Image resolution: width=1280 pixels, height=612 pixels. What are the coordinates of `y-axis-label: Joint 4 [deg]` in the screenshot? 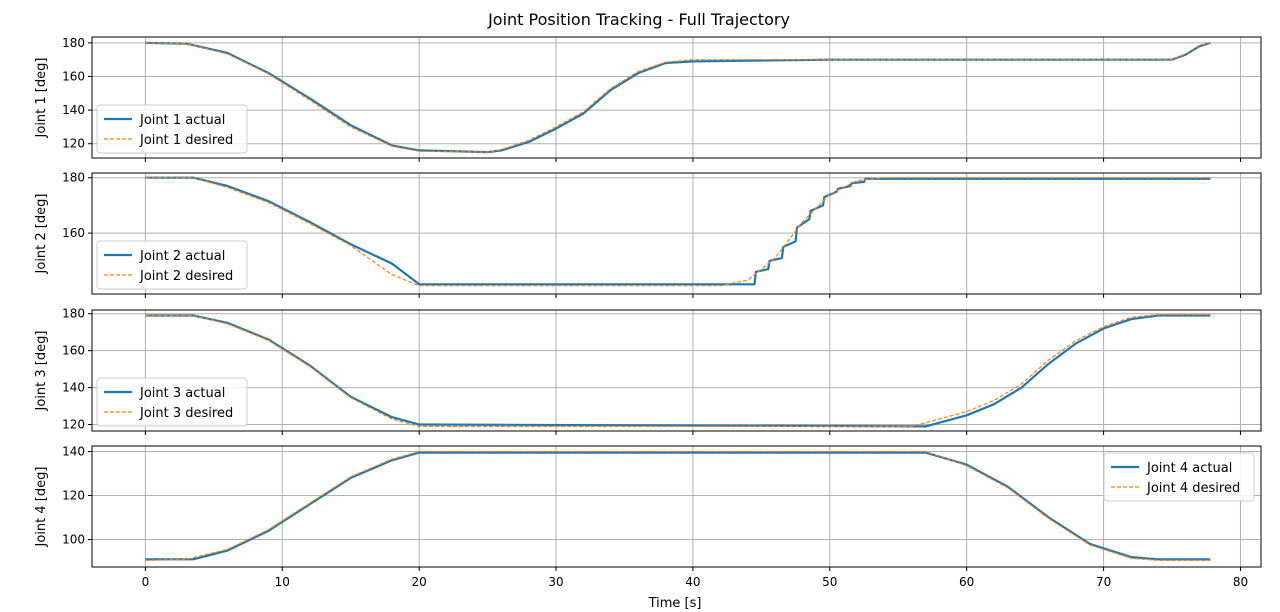 It's located at (41, 507).